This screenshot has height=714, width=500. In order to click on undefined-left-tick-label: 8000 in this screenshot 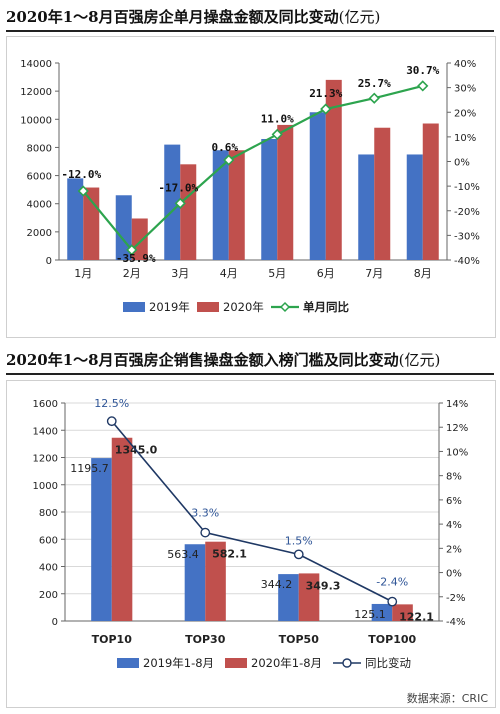, I will do `click(39, 148)`.